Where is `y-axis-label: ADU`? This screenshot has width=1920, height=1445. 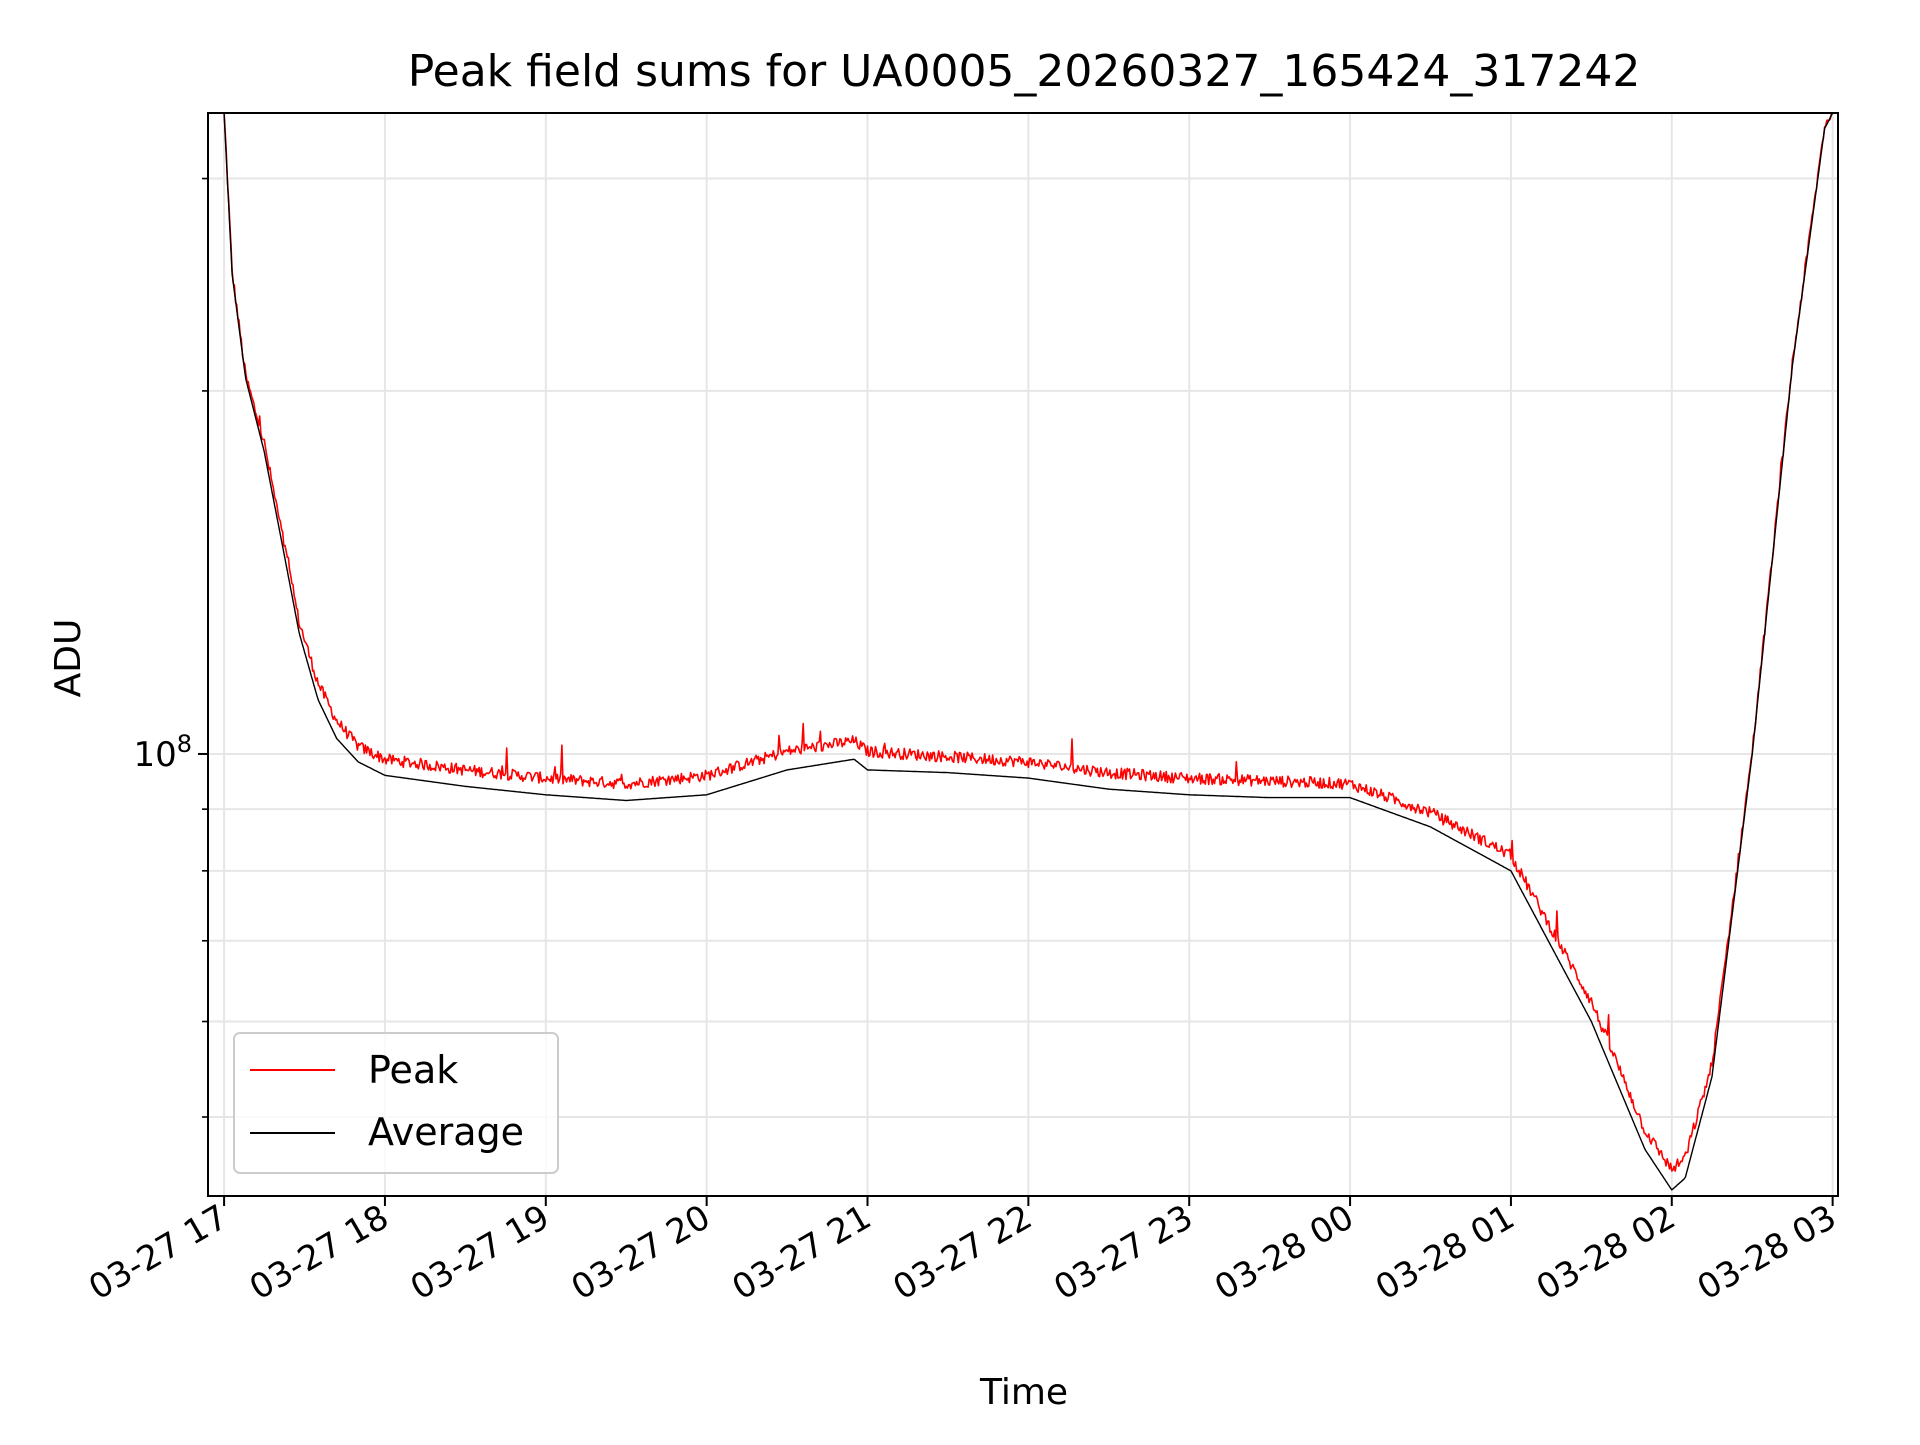 y-axis-label: ADU is located at coordinates (68, 658).